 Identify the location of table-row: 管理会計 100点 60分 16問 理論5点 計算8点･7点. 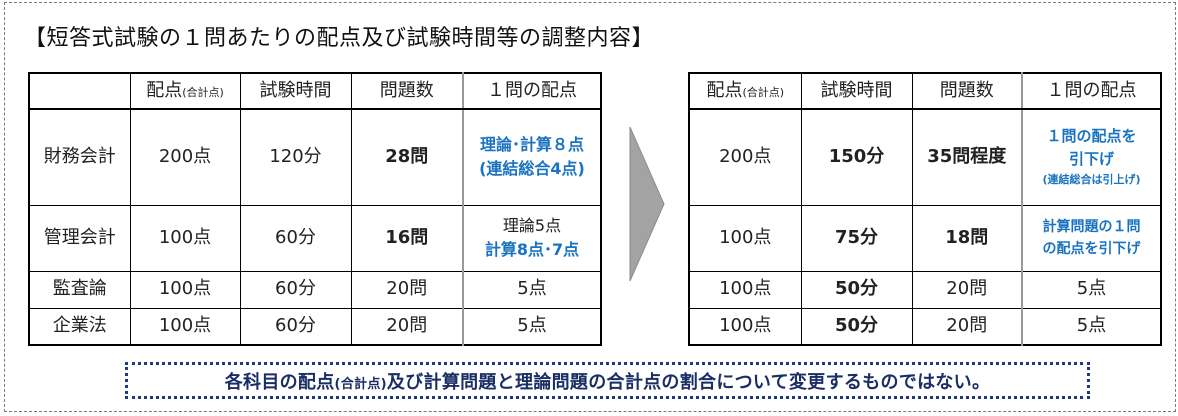
(315, 238).